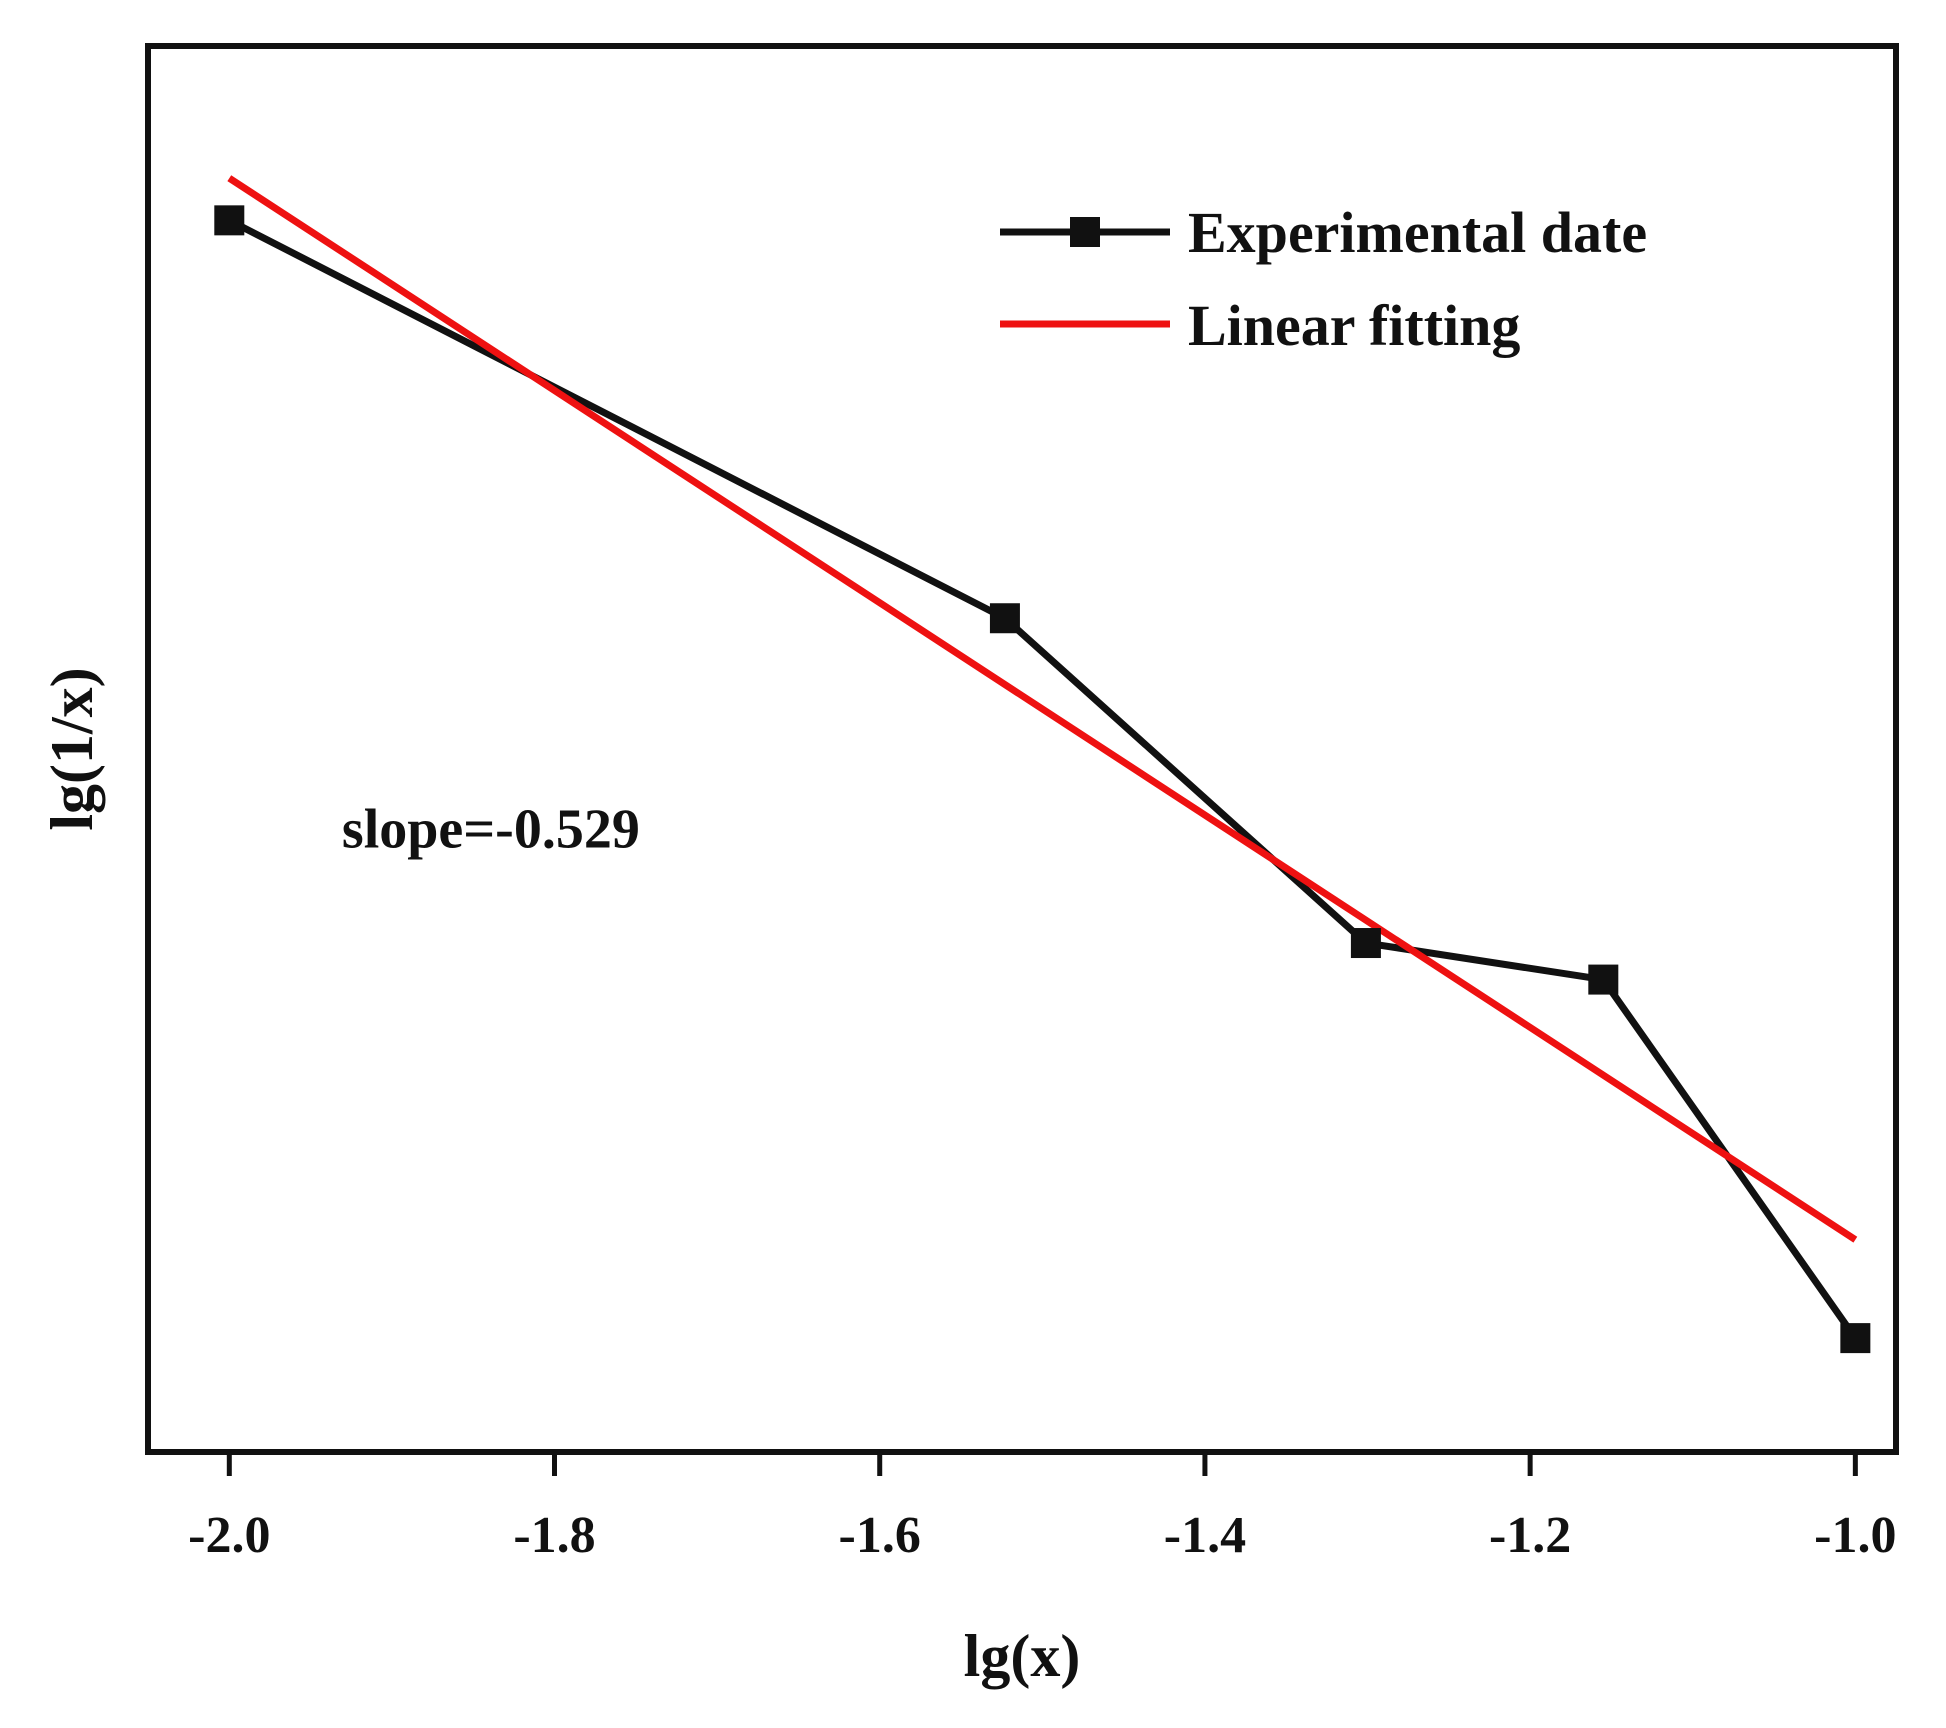 The width and height of the screenshot is (1946, 1728). What do you see at coordinates (1530, 1535) in the screenshot?
I see `x-tick-label-4: -1.2` at bounding box center [1530, 1535].